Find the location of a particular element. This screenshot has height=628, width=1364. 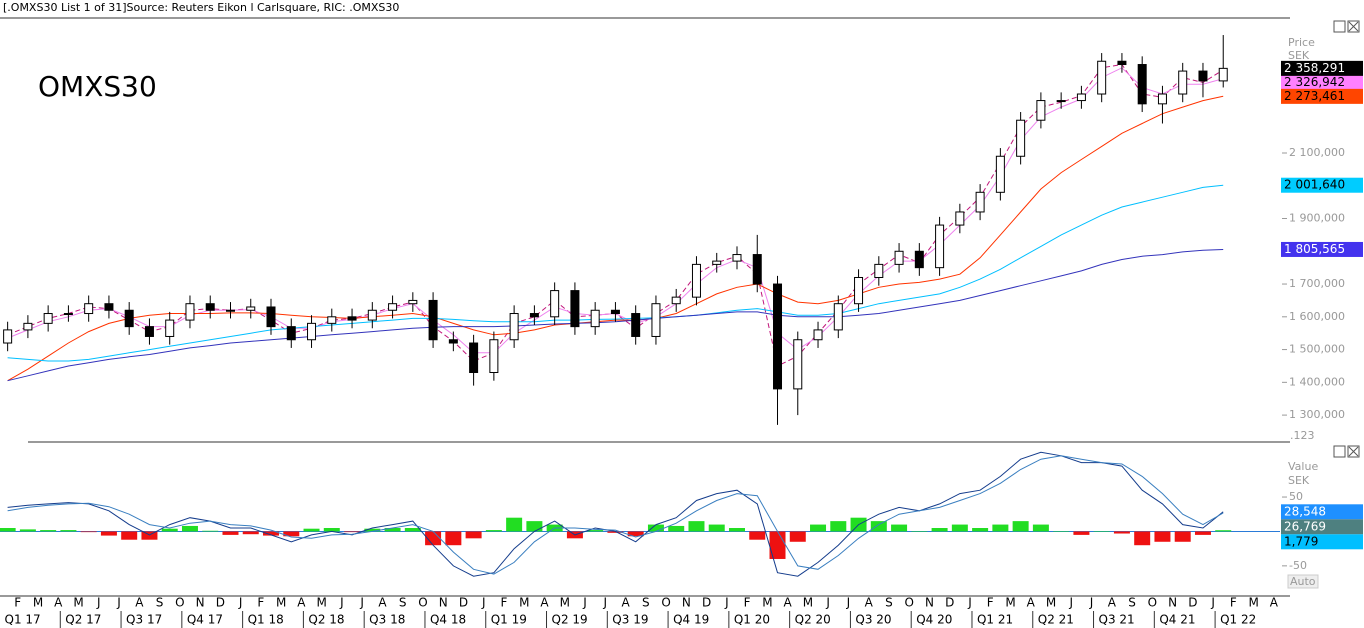

y-tick-label: 1 300,000 is located at coordinates (1317, 414).